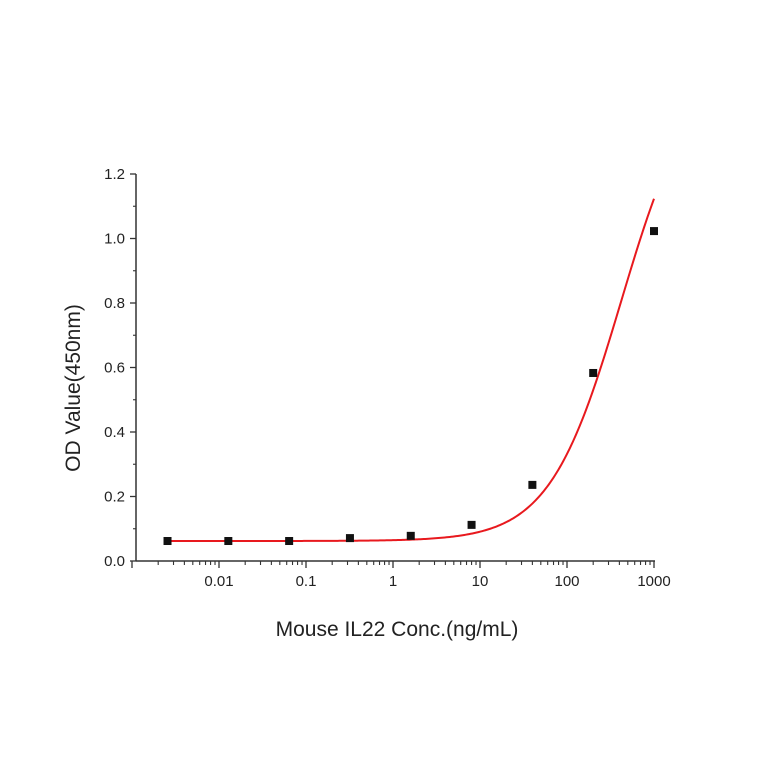  I want to click on x-axis-title: Mouse IL22 Conc.(ng/mL), so click(397, 629).